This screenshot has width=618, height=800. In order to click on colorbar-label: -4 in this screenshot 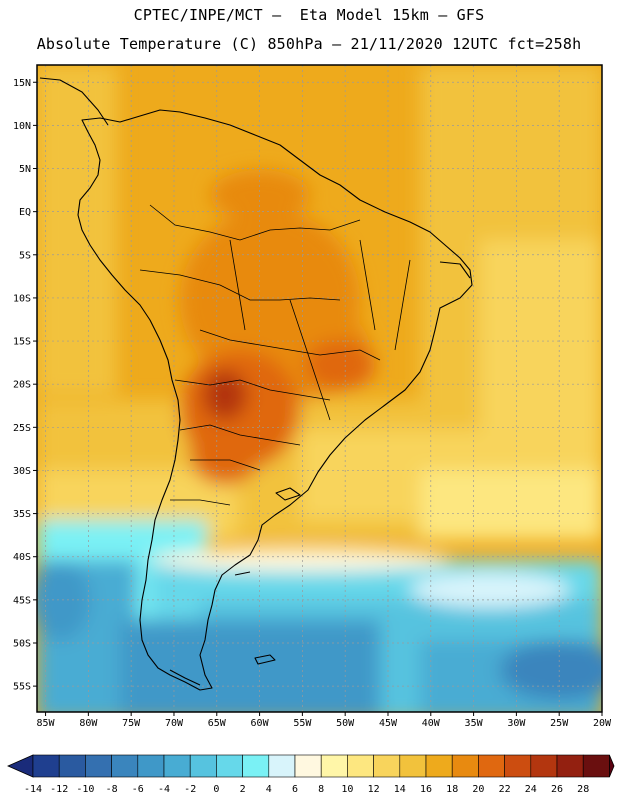, I will do `click(164, 789)`.